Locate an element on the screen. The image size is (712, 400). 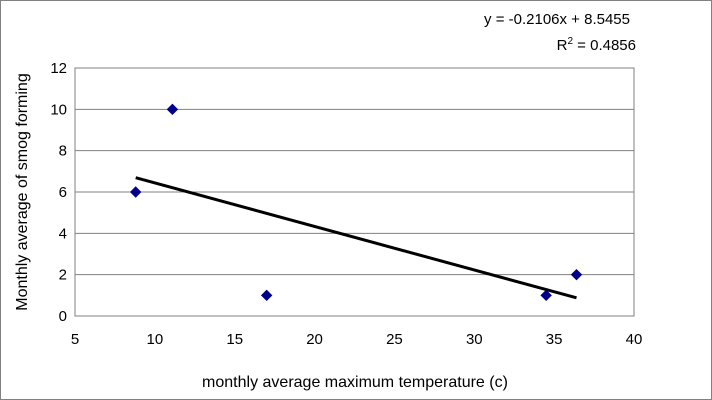
y-tick-label: 8 is located at coordinates (63, 151).